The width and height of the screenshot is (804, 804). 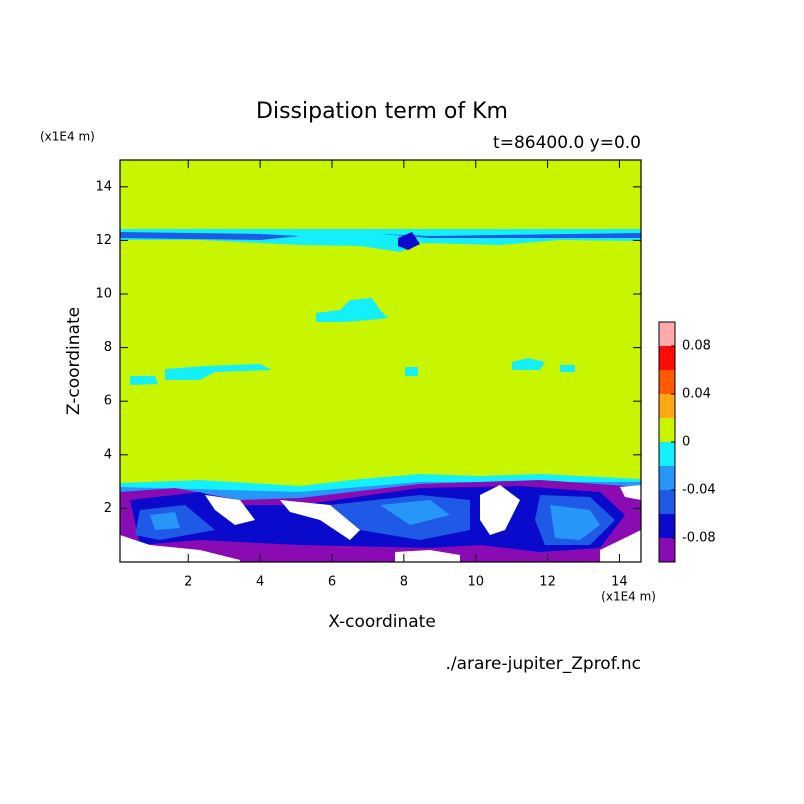 What do you see at coordinates (686, 442) in the screenshot?
I see `colorbar-tick-label: 0` at bounding box center [686, 442].